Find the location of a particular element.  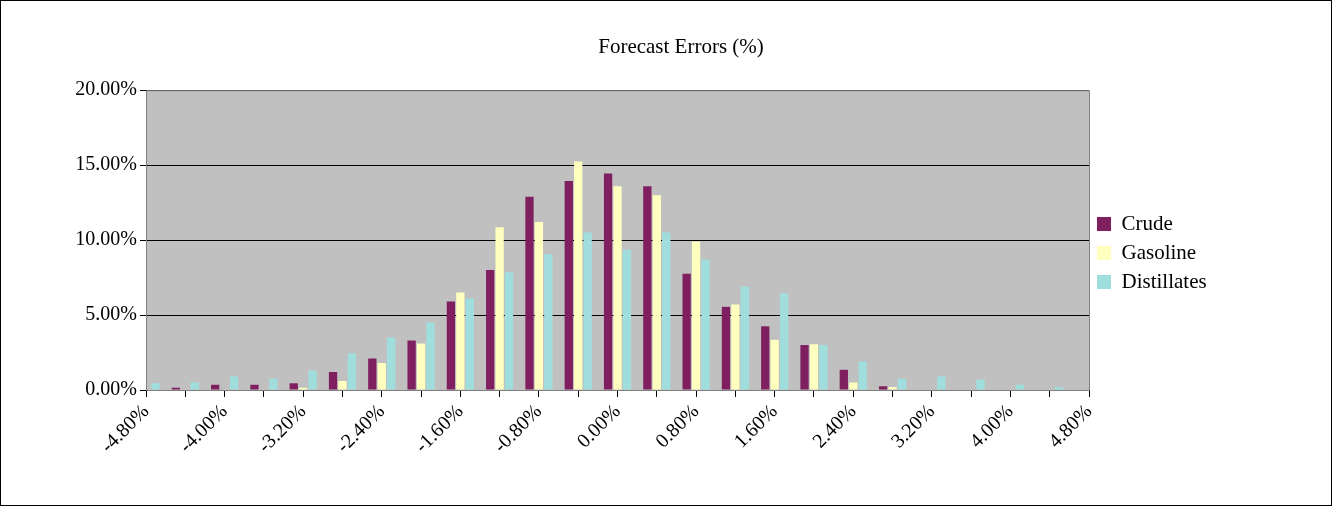

y-tick-label: 5.00% is located at coordinates (111, 313).